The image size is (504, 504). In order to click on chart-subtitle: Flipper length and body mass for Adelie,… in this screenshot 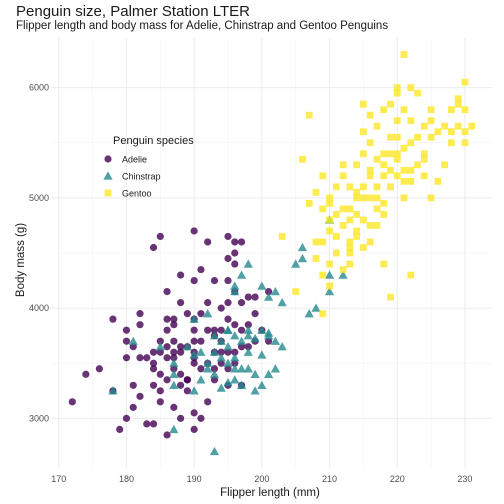, I will do `click(202, 26)`.